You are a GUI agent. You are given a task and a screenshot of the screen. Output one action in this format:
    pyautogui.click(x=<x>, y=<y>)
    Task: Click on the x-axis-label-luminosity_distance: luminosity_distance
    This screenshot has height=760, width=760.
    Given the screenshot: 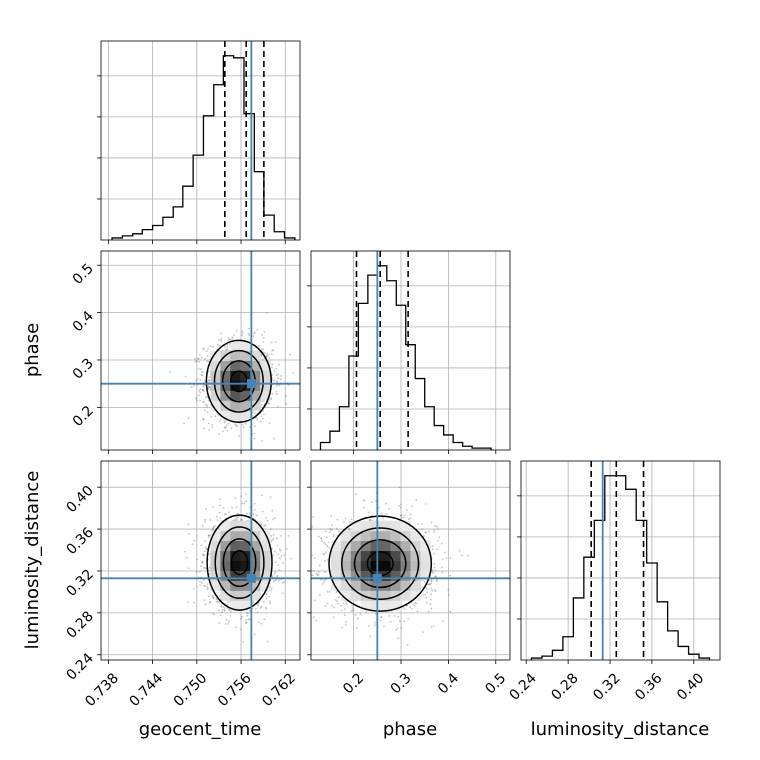 What is the action you would take?
    pyautogui.click(x=620, y=729)
    